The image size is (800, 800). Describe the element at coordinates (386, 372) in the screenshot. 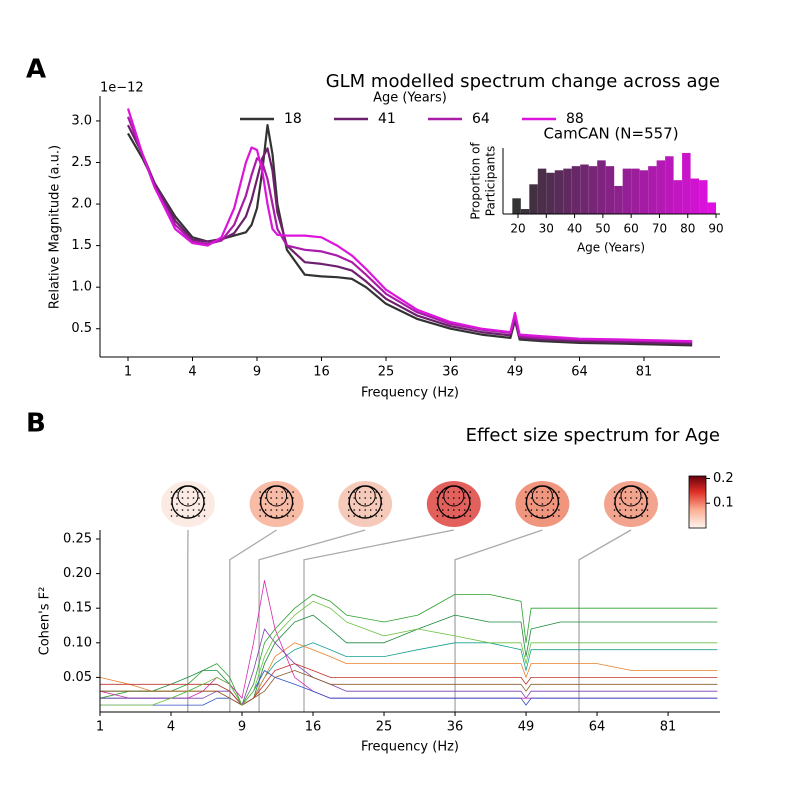

I see `x-tick-label: 25` at that location.